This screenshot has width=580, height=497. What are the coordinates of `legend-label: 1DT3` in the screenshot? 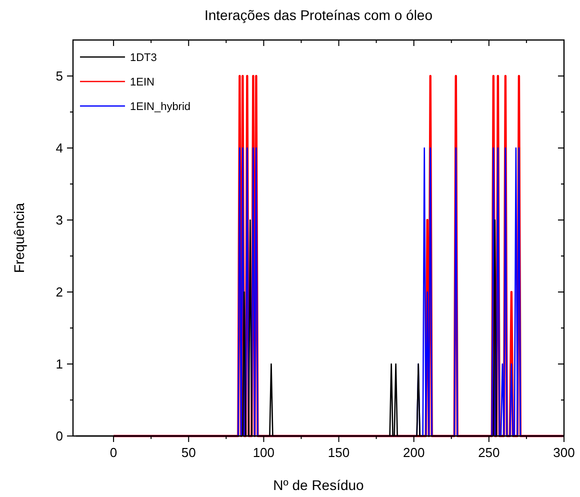 It's located at (143, 58).